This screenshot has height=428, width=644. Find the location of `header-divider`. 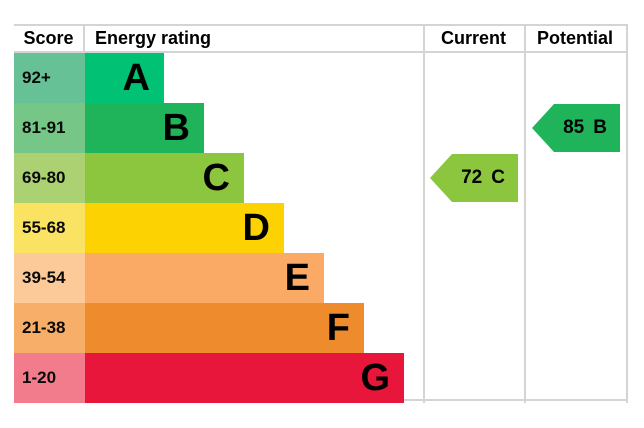

header-divider is located at coordinates (84, 38).